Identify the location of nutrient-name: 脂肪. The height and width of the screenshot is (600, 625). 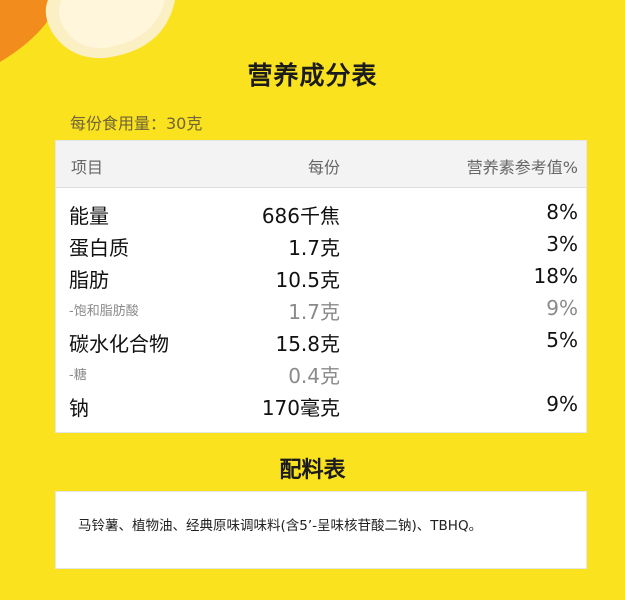
(89, 280).